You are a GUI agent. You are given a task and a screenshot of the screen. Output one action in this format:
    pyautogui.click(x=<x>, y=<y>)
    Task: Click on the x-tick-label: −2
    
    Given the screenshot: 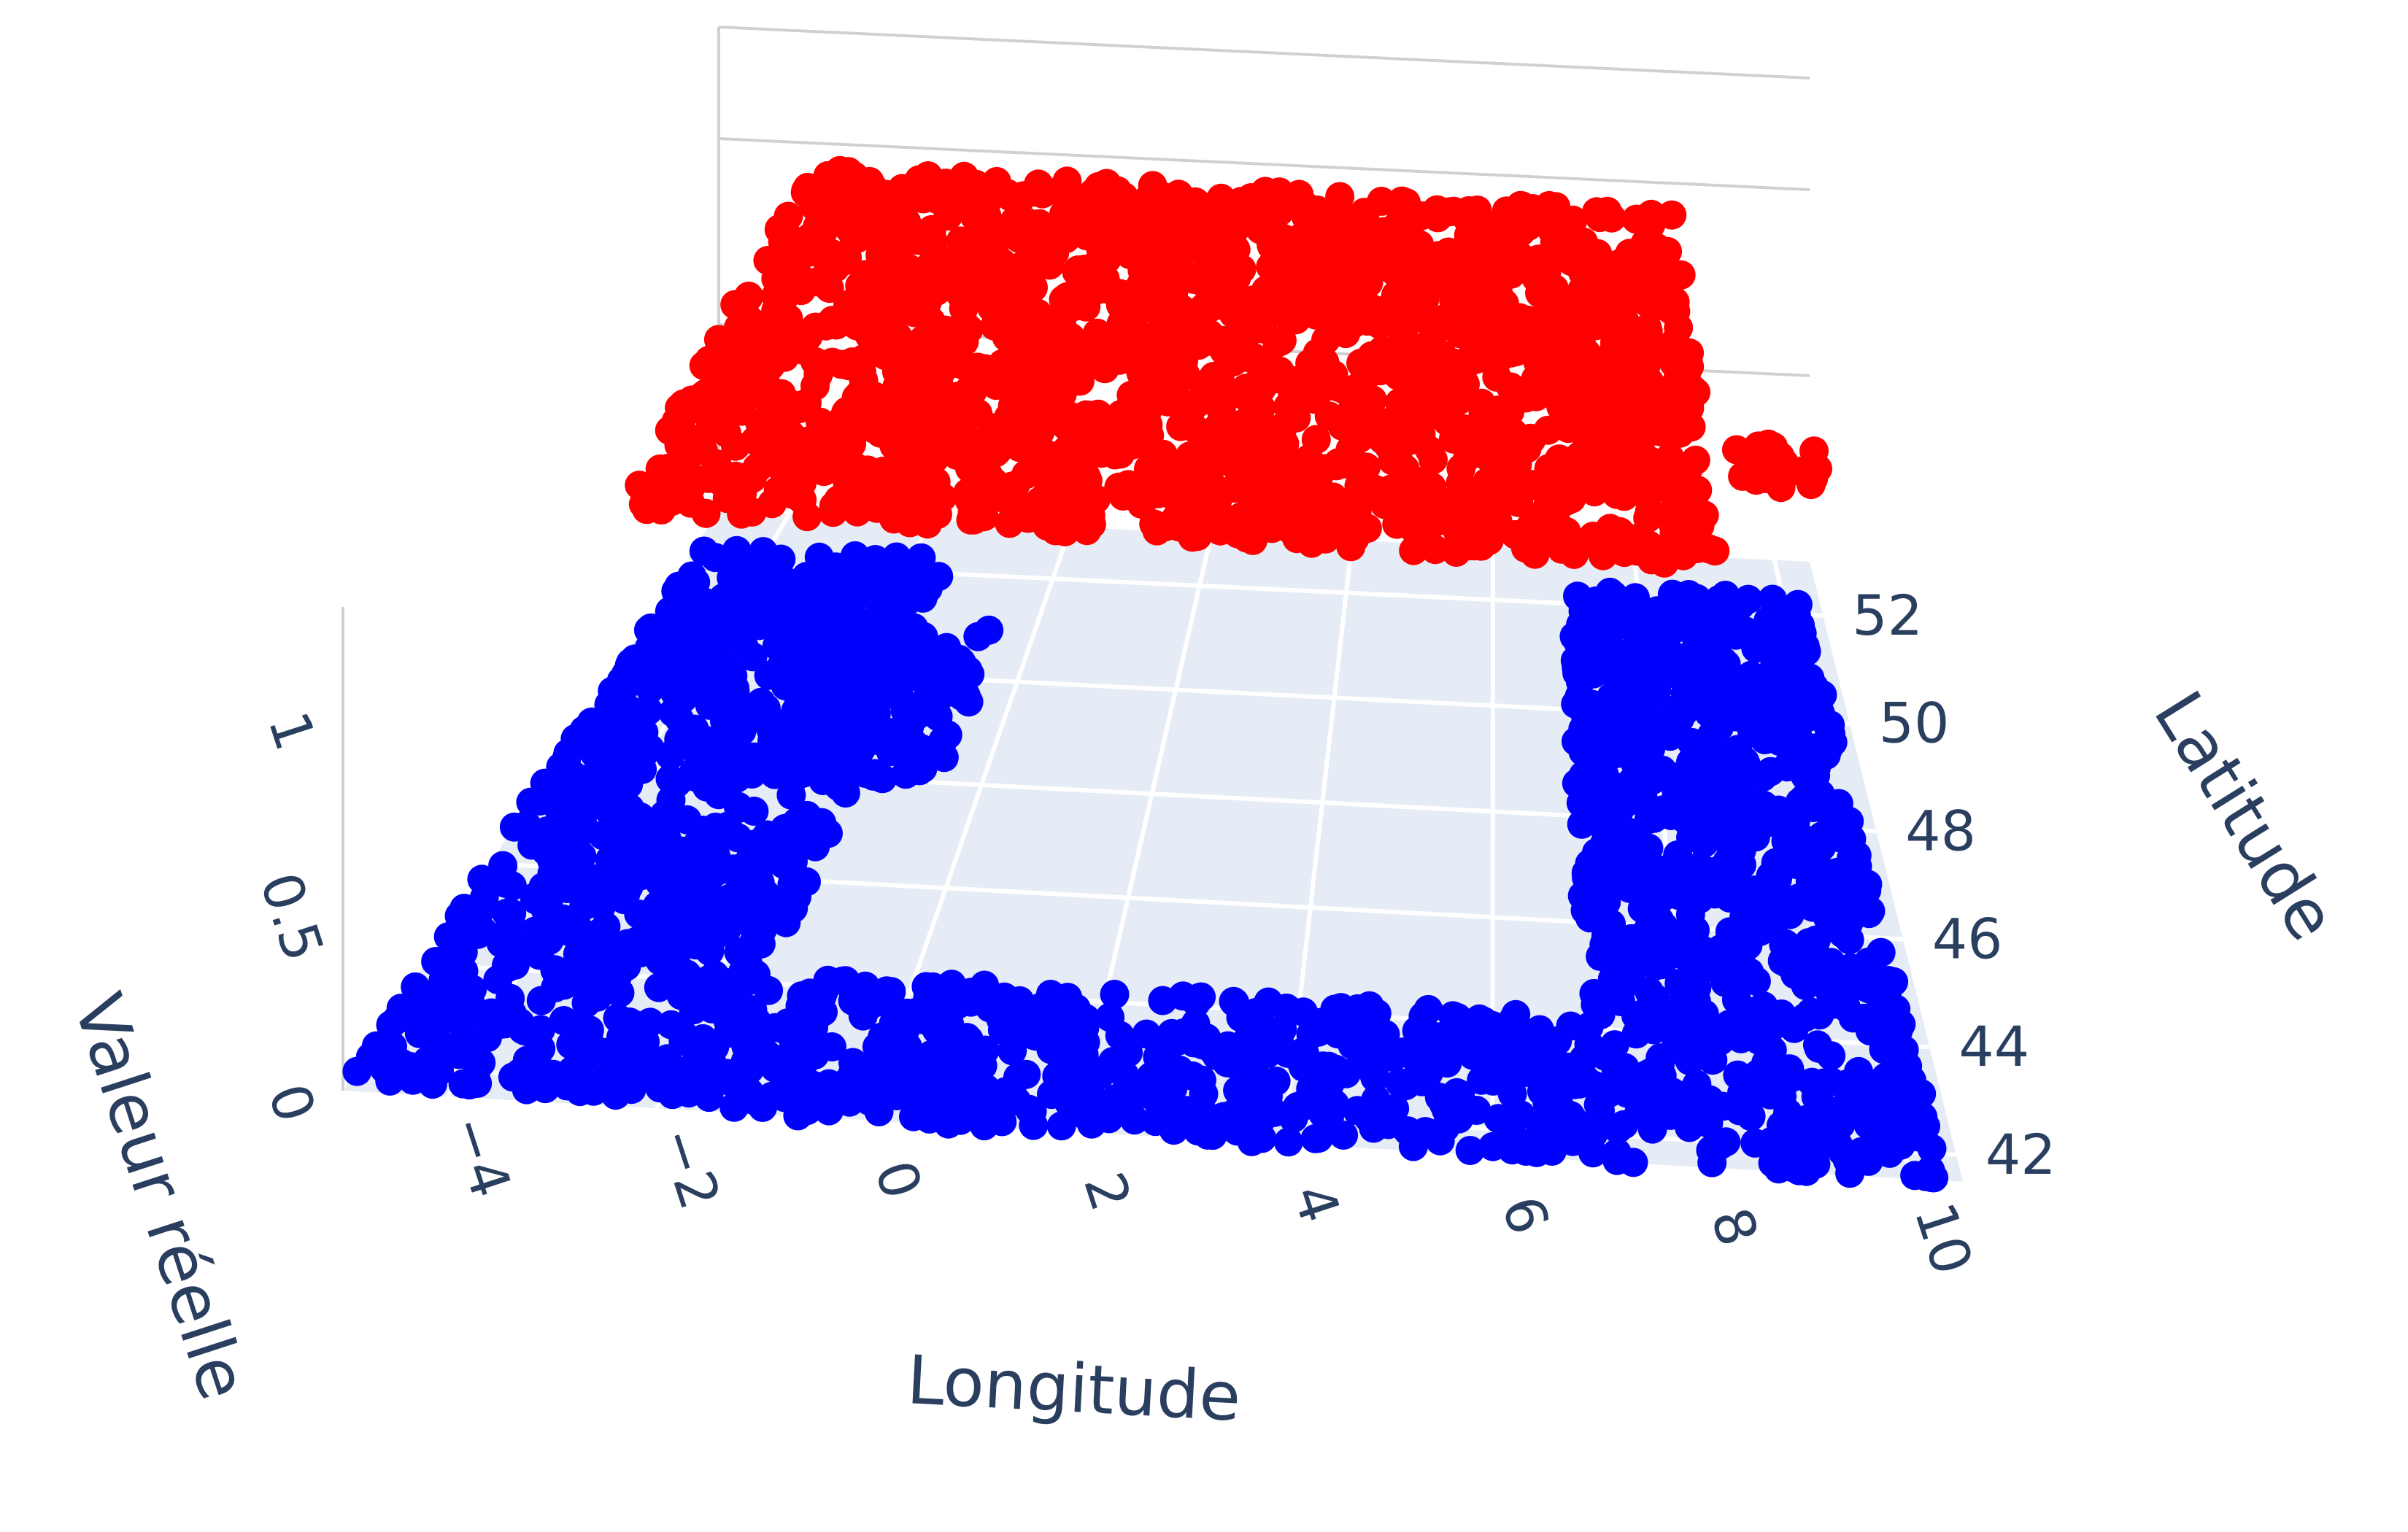 What is the action you would take?
    pyautogui.click(x=689, y=1168)
    